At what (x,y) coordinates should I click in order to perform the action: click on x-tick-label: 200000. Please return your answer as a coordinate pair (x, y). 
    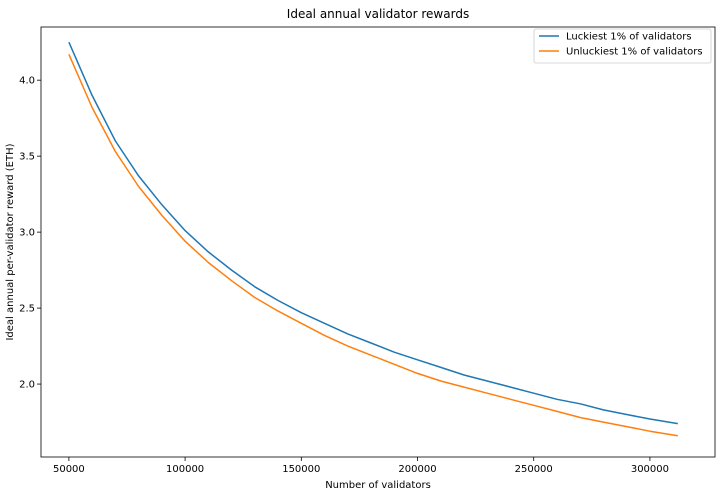
    Looking at the image, I should click on (417, 469).